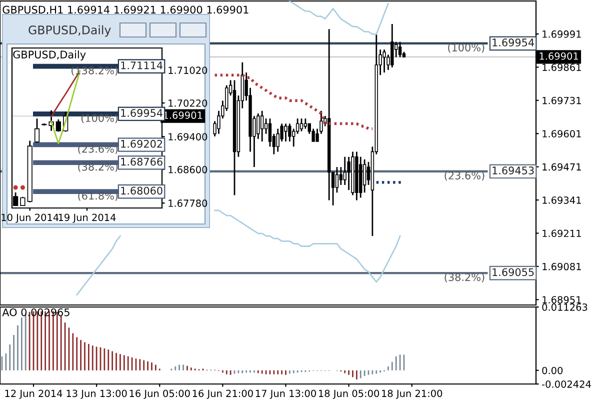 Image resolution: width=596 pixels, height=400 pixels. What do you see at coordinates (141, 190) in the screenshot?
I see `ref-line-label: 1.68060` at bounding box center [141, 190].